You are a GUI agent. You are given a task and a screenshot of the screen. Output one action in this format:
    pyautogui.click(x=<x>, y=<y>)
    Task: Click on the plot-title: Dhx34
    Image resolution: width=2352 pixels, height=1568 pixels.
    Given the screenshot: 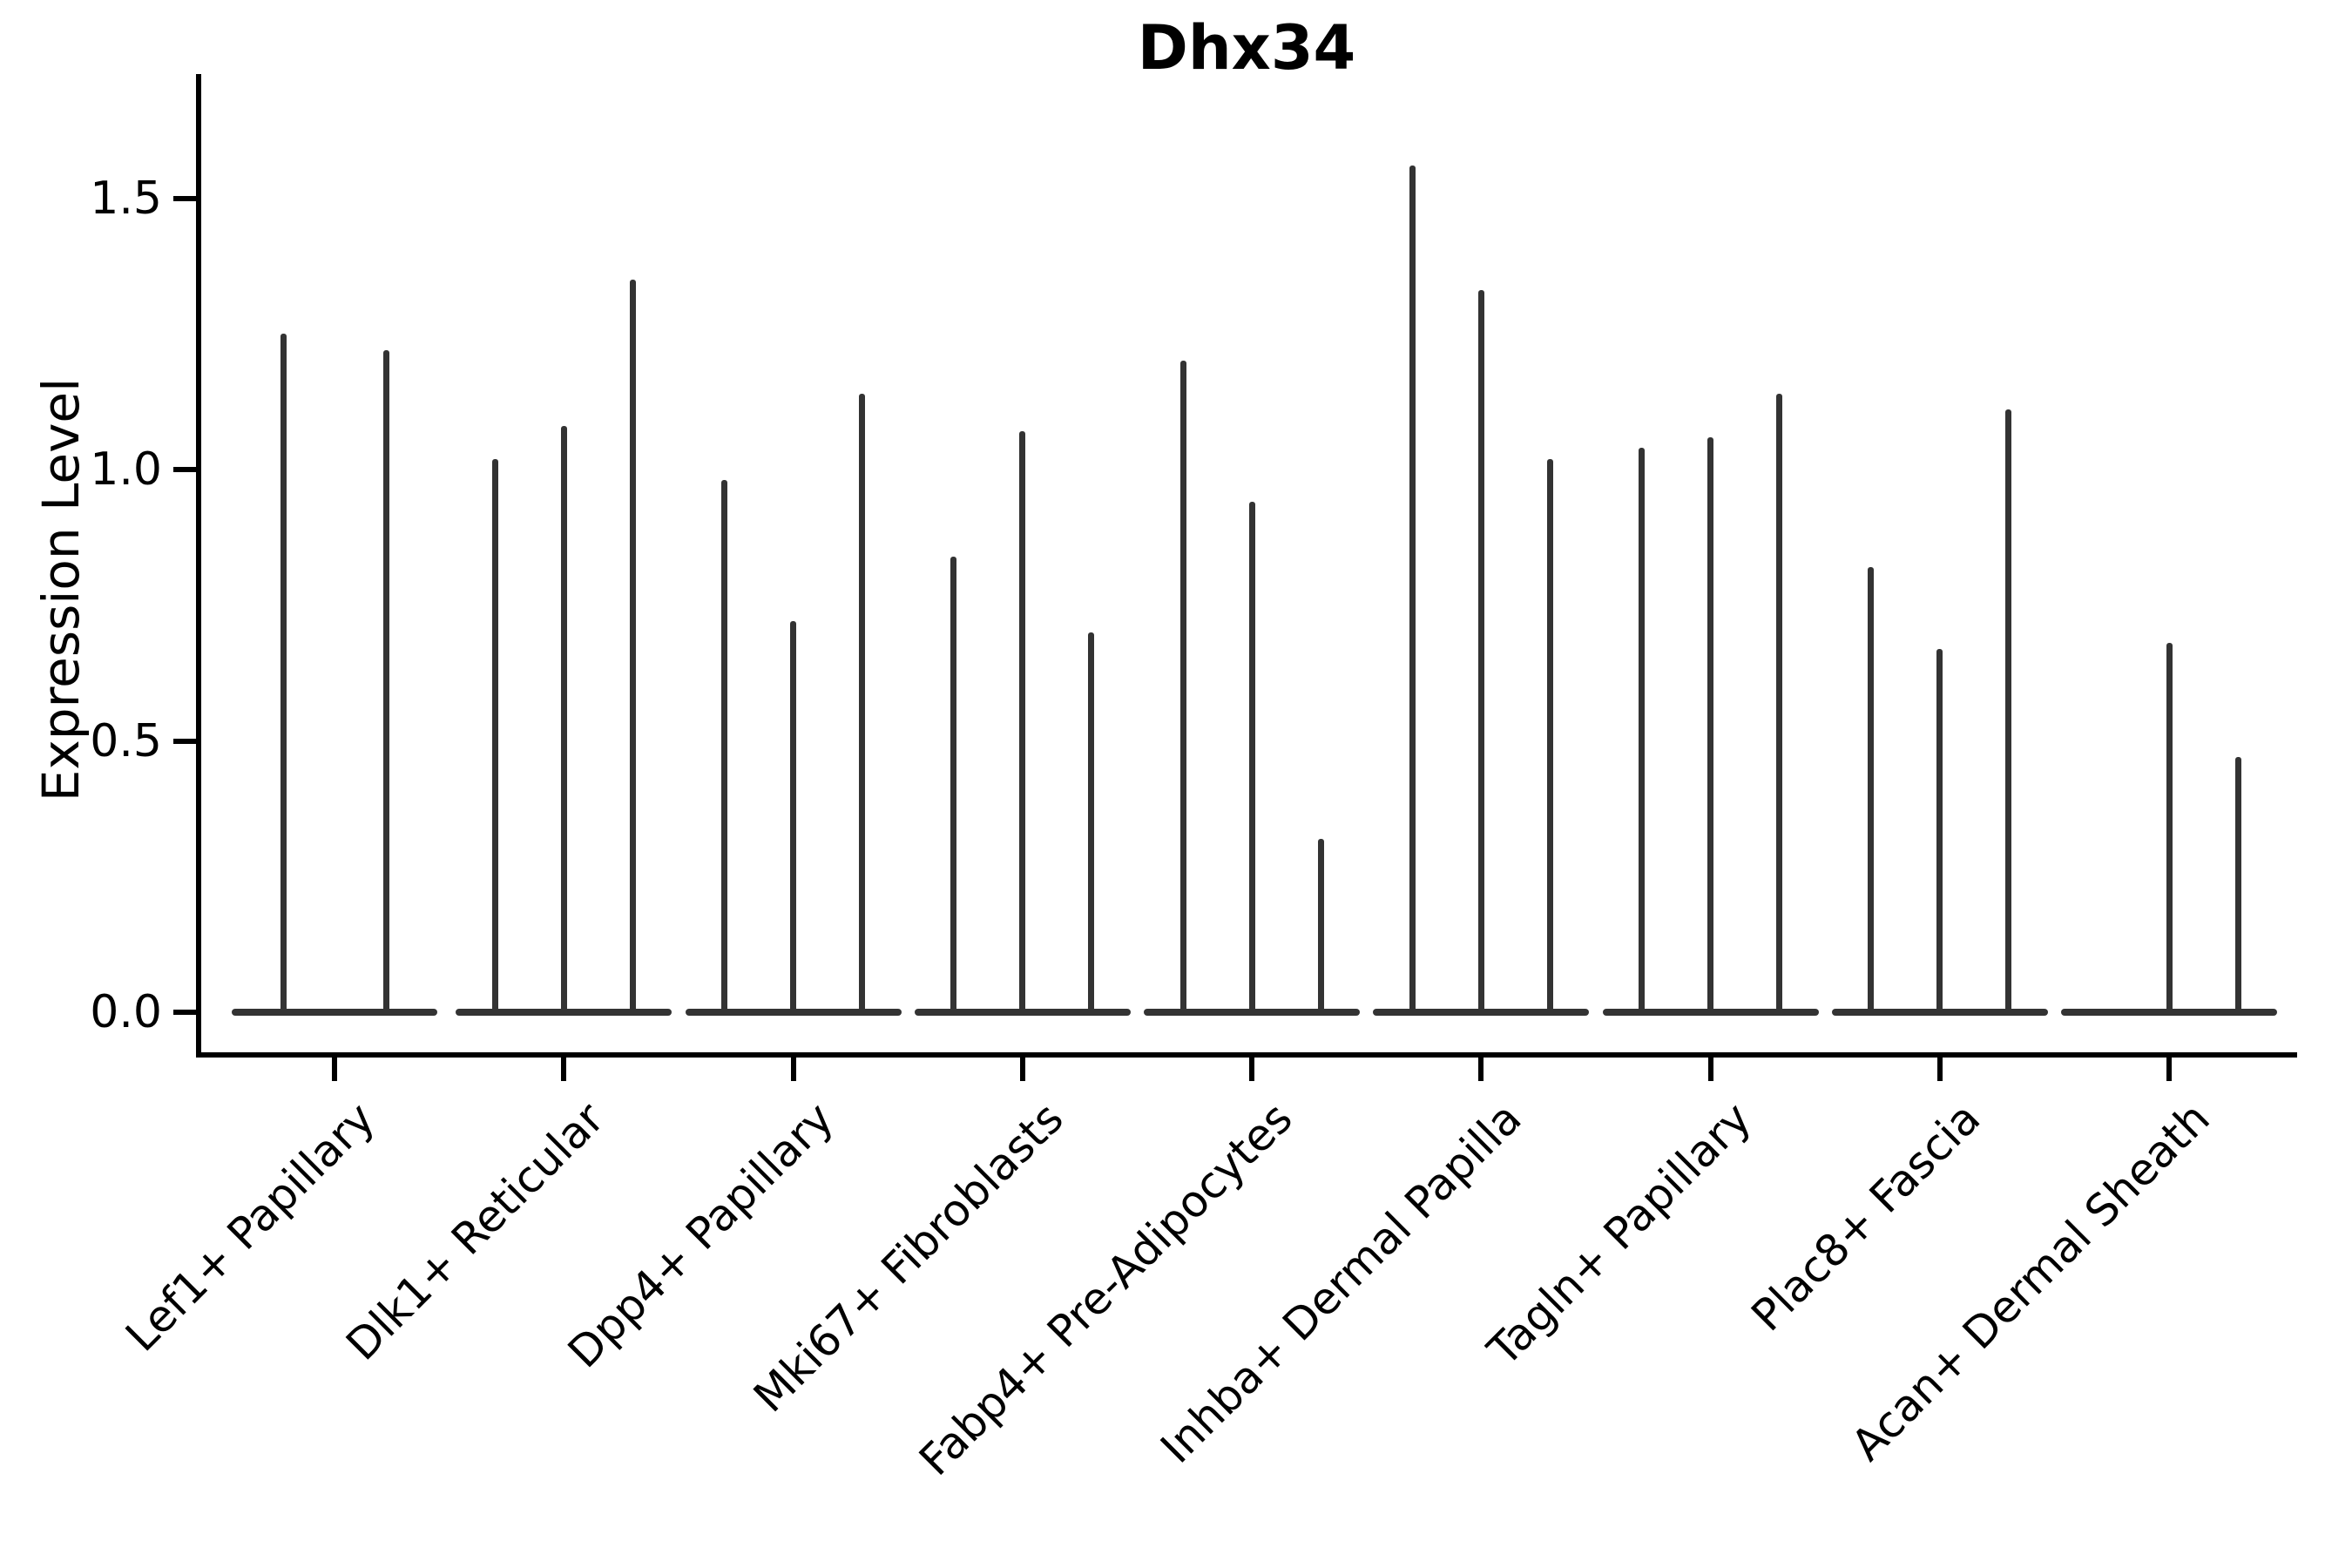 What is the action you would take?
    pyautogui.click(x=1246, y=48)
    